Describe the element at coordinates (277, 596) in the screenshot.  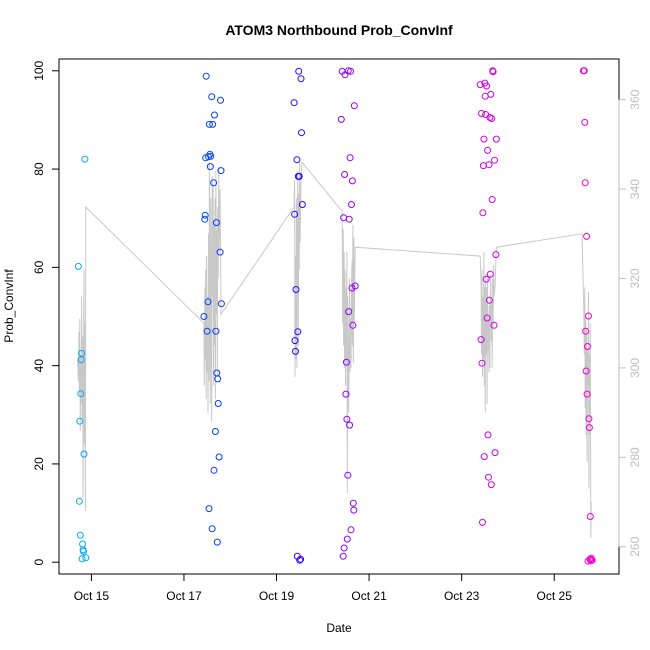
I see `x-tick-label: Oct 19` at that location.